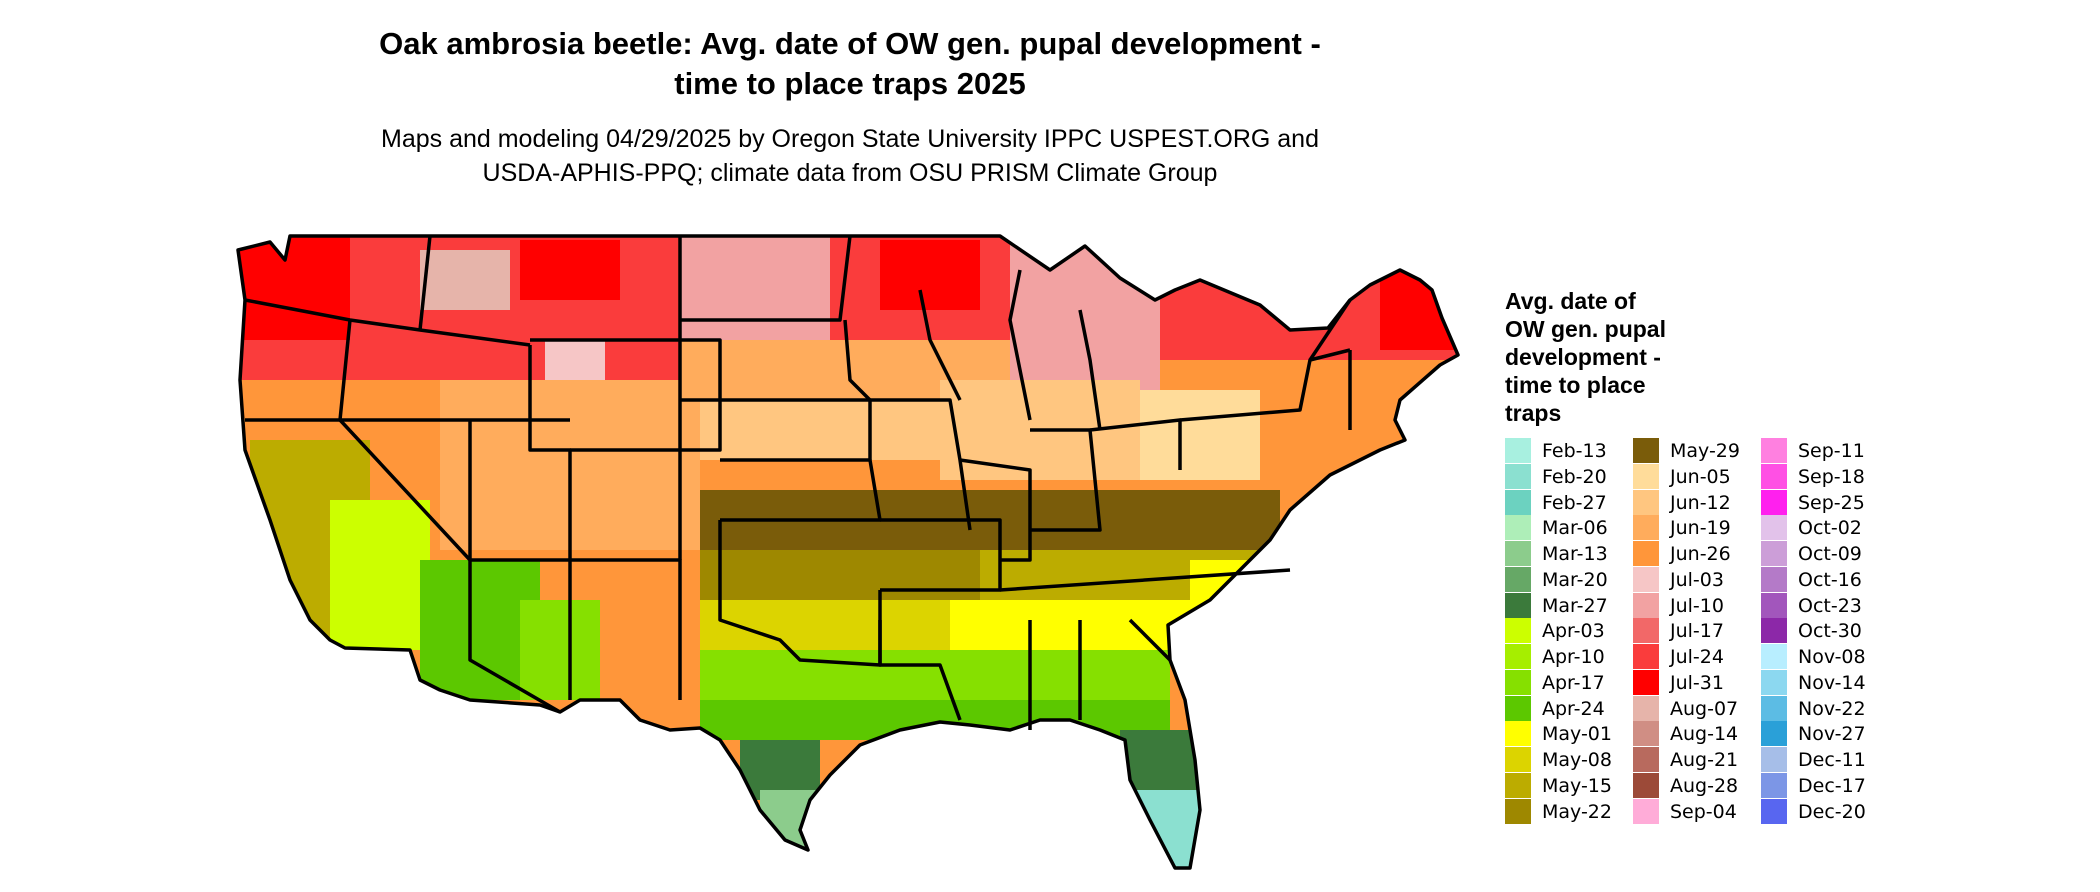 This screenshot has width=2100, height=892. What do you see at coordinates (1575, 528) in the screenshot?
I see `legend-label: Mar-06` at bounding box center [1575, 528].